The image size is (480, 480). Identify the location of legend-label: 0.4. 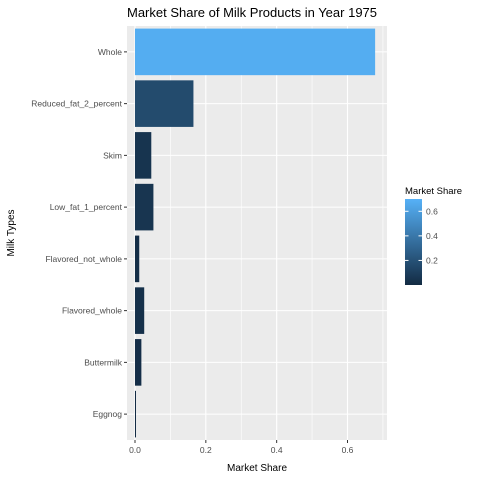
(432, 236).